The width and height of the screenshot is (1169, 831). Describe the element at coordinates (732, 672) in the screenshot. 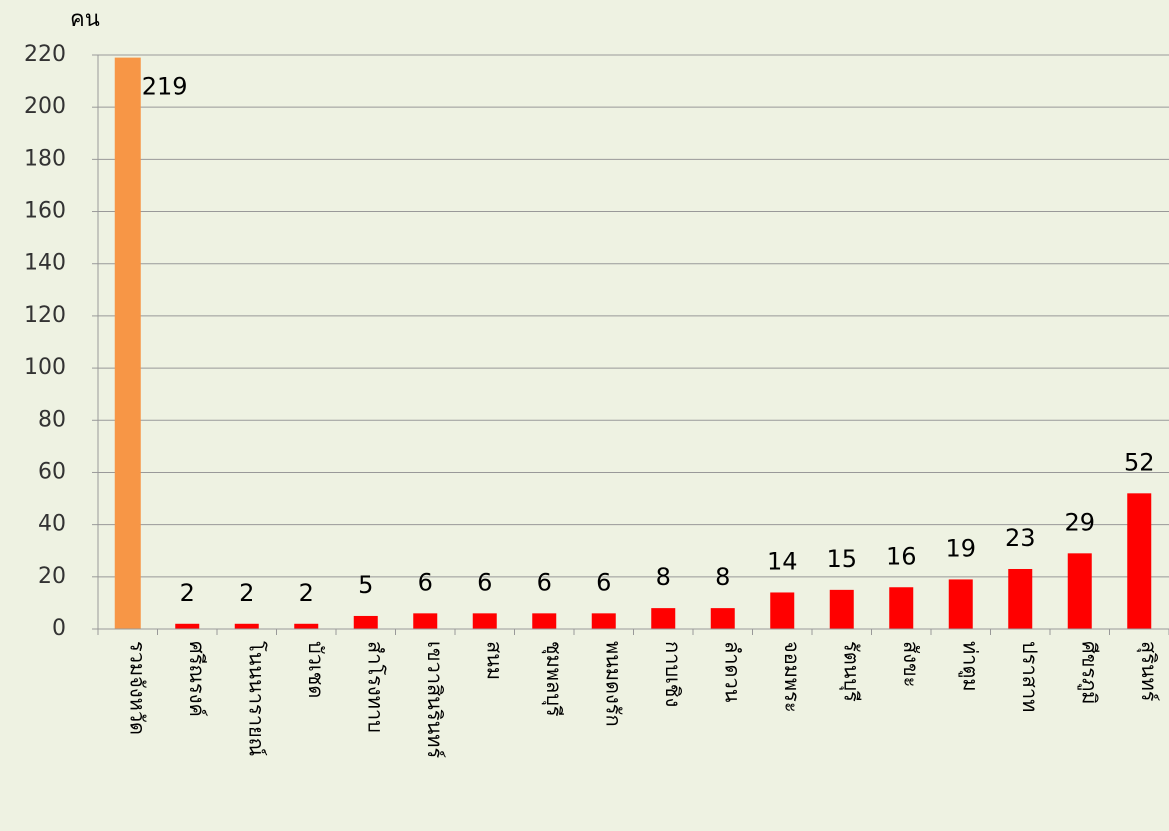

I see `x-tick-label: ลำดวน` at that location.